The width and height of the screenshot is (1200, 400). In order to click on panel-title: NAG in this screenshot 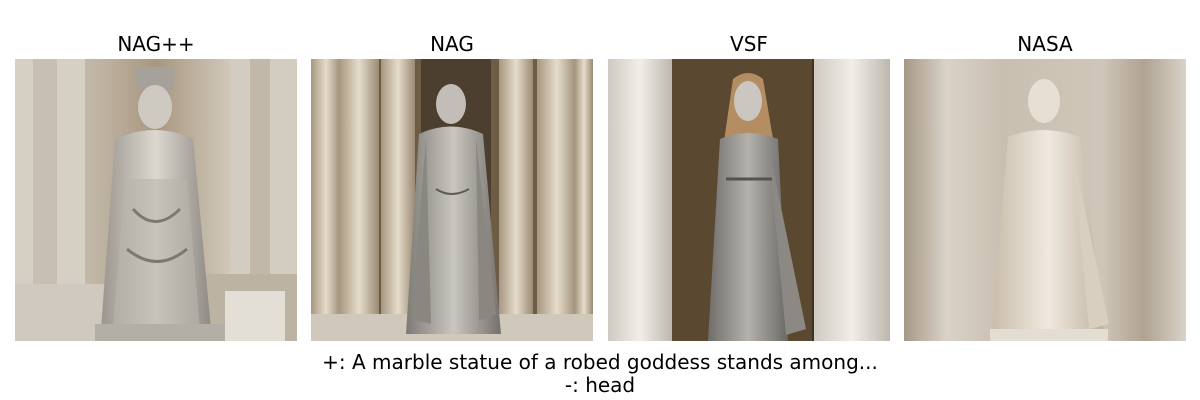, I will do `click(452, 44)`.